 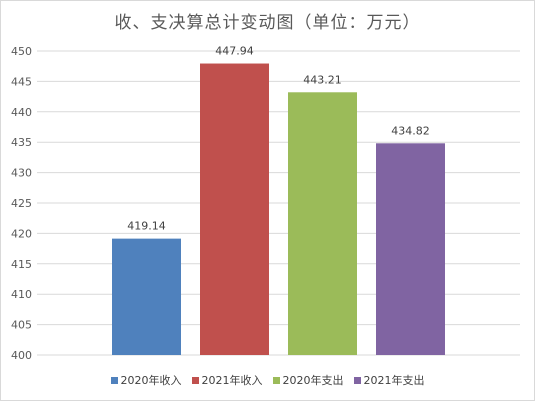 What do you see at coordinates (234, 51) in the screenshot?
I see `data-label: 447.94` at bounding box center [234, 51].